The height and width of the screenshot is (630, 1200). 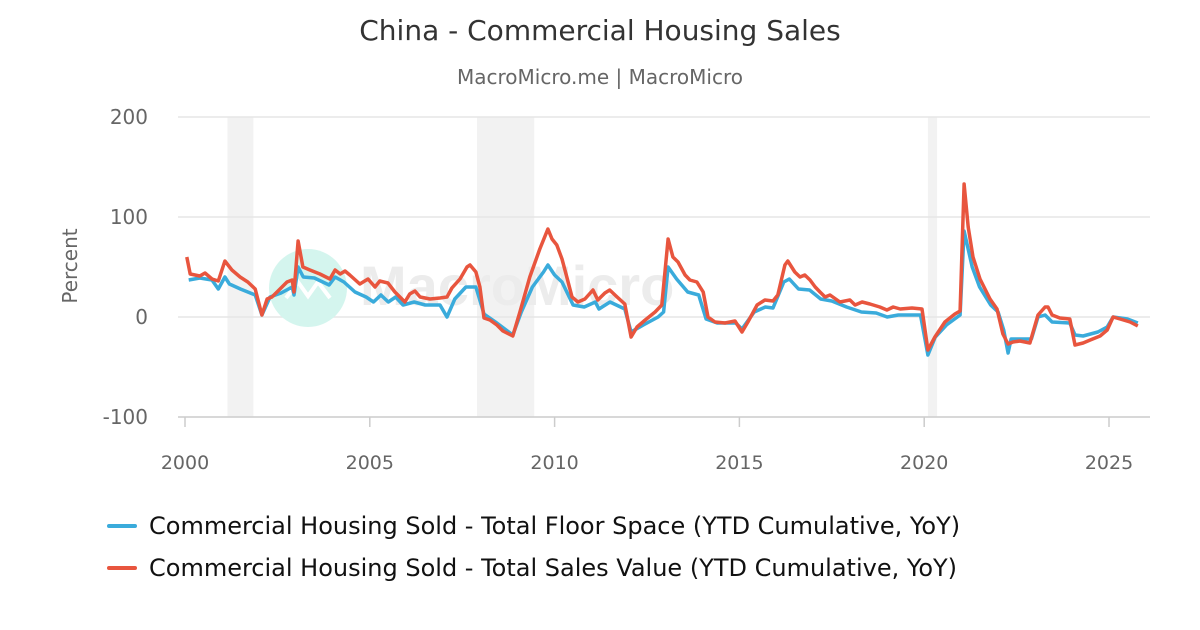 What do you see at coordinates (554, 463) in the screenshot?
I see `x-tick-label: 2010` at bounding box center [554, 463].